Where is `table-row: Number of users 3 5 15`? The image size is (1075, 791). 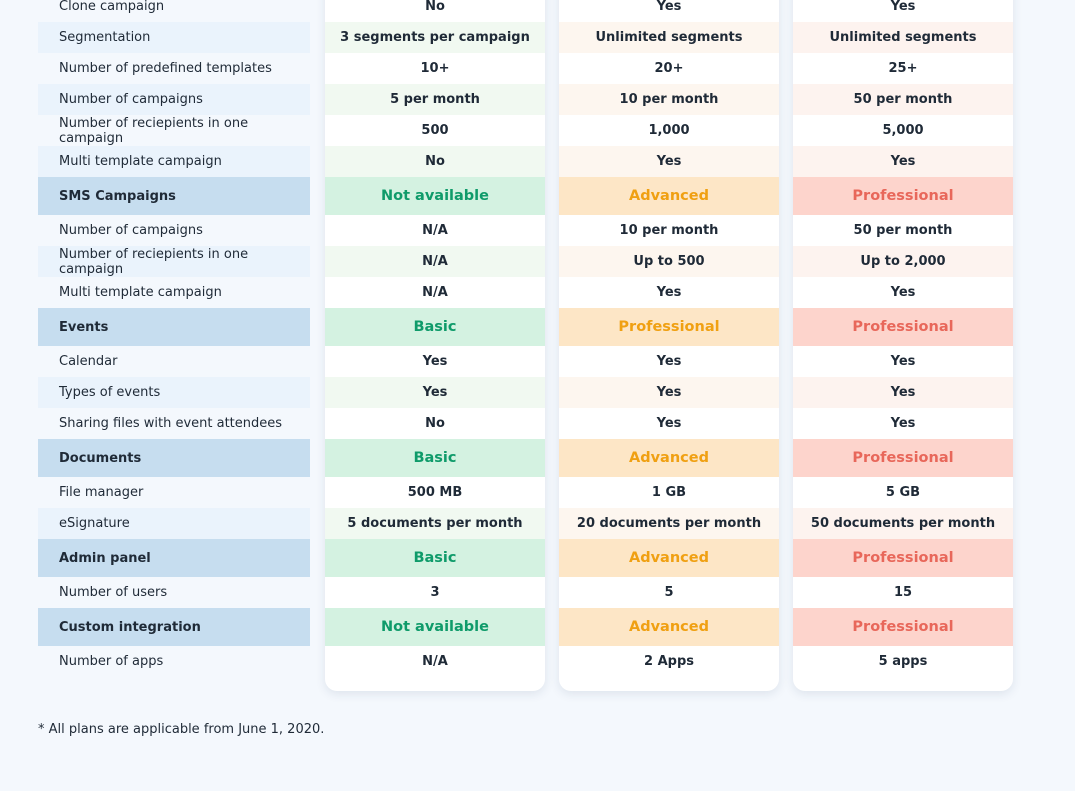
table-row: Number of users 3 5 15 is located at coordinates (525, 592).